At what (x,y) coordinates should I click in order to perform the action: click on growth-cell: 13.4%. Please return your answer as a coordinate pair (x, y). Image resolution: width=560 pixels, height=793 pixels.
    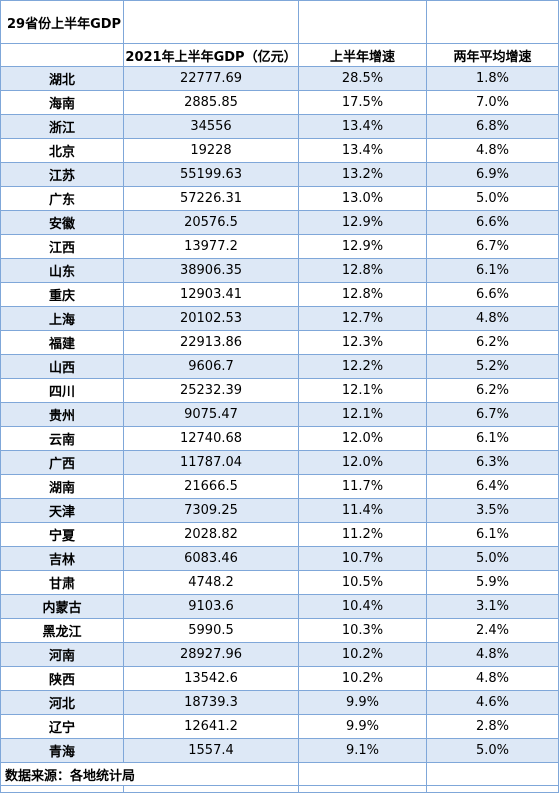
    Looking at the image, I should click on (362, 150).